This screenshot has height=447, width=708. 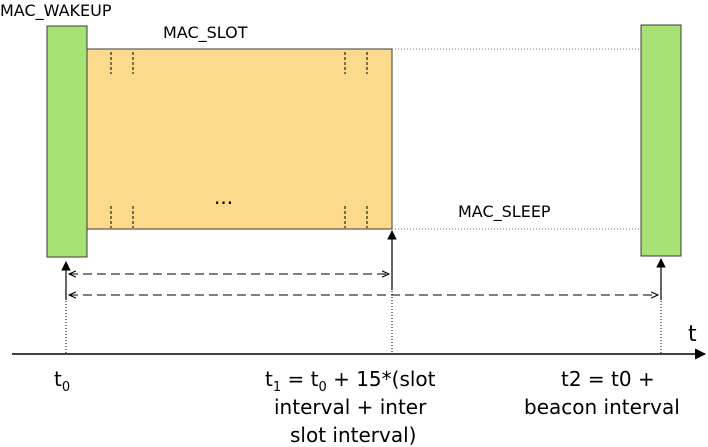 What do you see at coordinates (608, 379) in the screenshot?
I see `t2-label-line1: t2 = t0 +` at bounding box center [608, 379].